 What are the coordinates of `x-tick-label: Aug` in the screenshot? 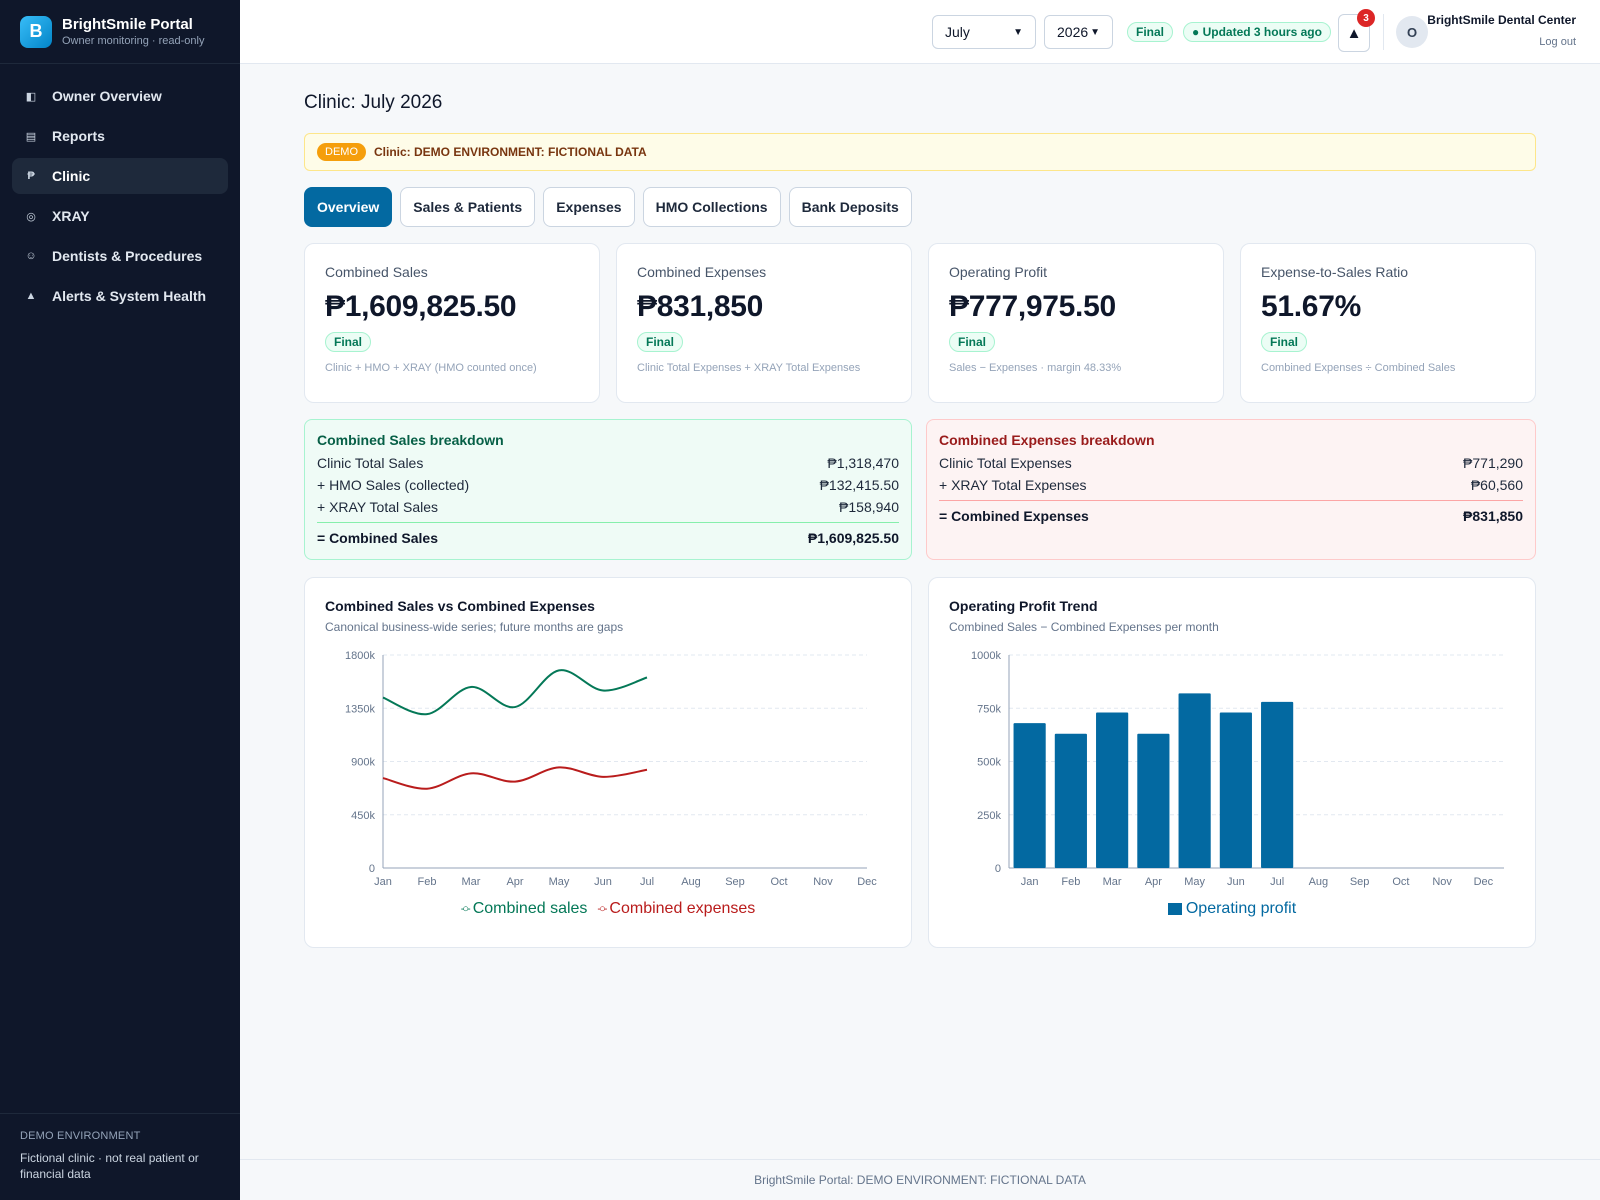 It's located at (691, 882).